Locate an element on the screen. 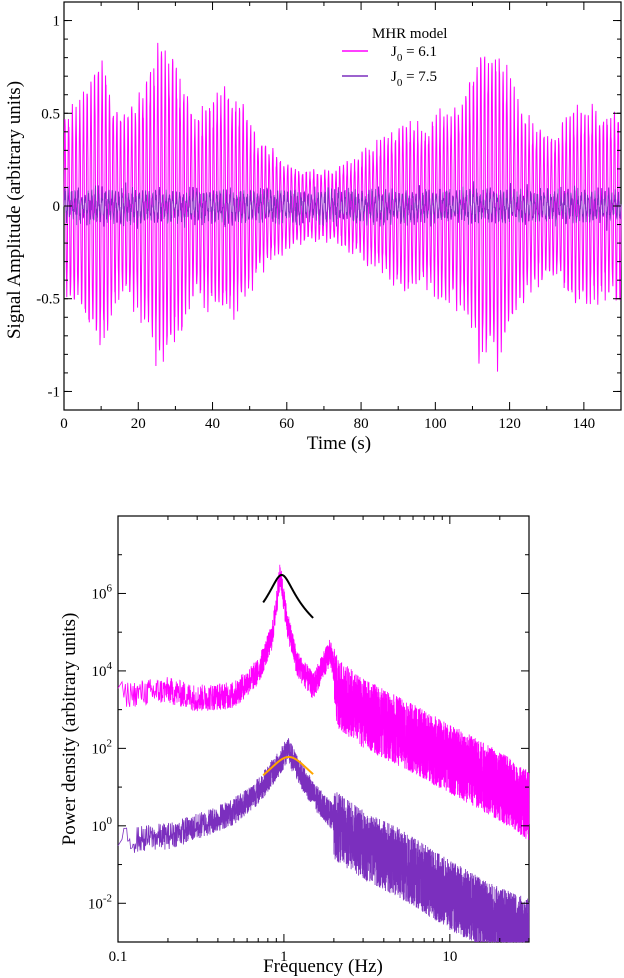  y-tick-label: -0.5 is located at coordinates (48, 300).